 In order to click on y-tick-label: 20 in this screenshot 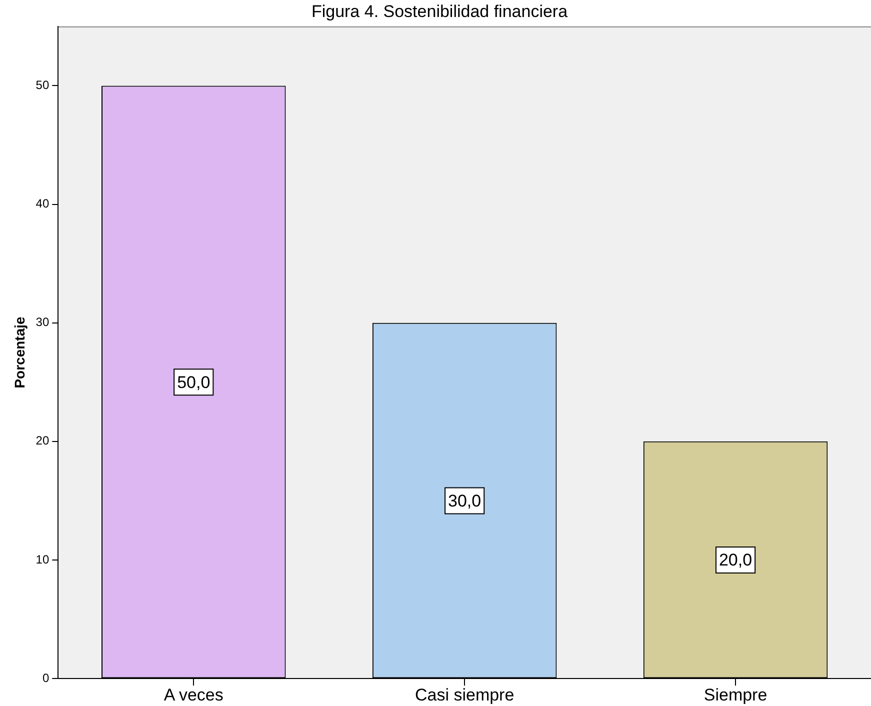, I will do `click(43, 441)`.